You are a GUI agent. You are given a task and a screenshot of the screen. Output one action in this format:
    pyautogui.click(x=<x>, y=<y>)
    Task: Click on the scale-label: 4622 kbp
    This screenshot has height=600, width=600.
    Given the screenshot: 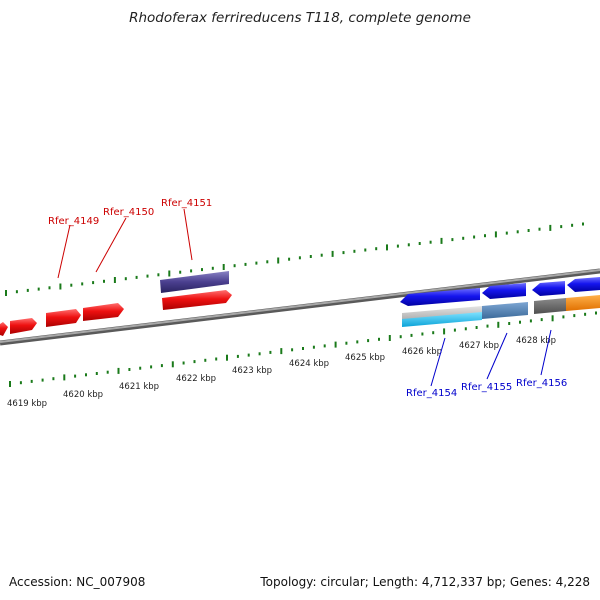 What is the action you would take?
    pyautogui.click(x=196, y=379)
    